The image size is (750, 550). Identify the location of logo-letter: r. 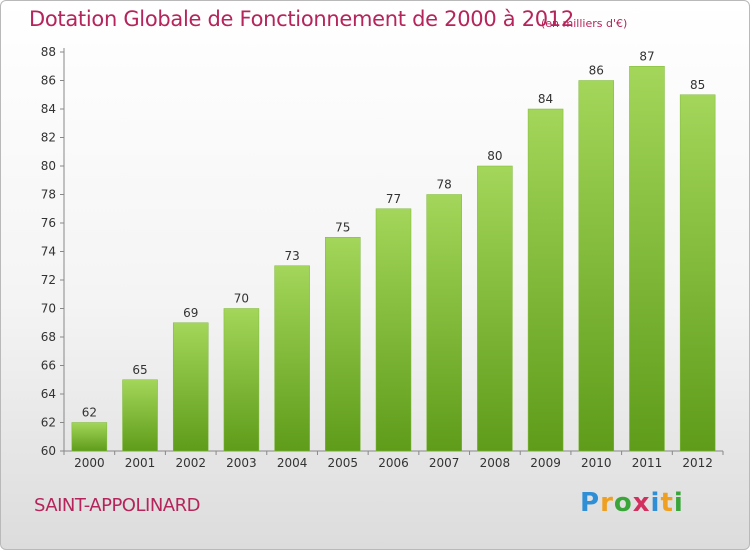
(607, 503).